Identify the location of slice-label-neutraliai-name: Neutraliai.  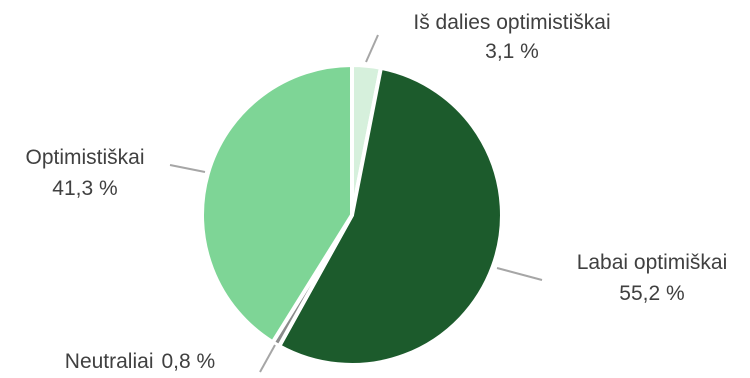
(109, 361).